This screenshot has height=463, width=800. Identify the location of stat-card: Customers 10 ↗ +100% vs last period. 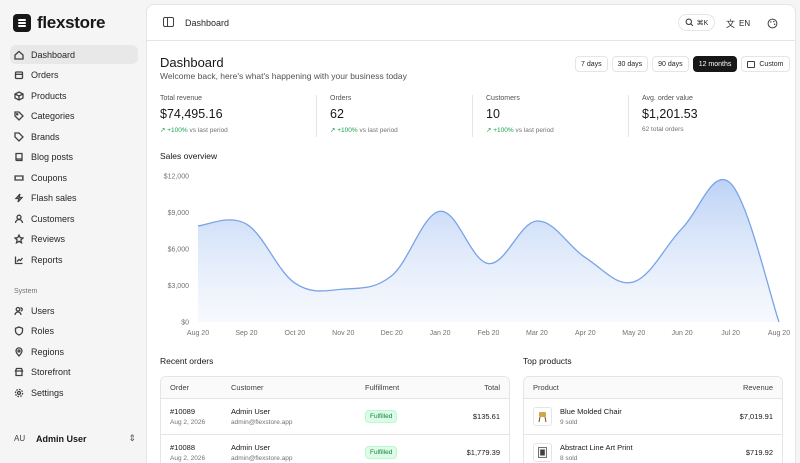
(550, 116).